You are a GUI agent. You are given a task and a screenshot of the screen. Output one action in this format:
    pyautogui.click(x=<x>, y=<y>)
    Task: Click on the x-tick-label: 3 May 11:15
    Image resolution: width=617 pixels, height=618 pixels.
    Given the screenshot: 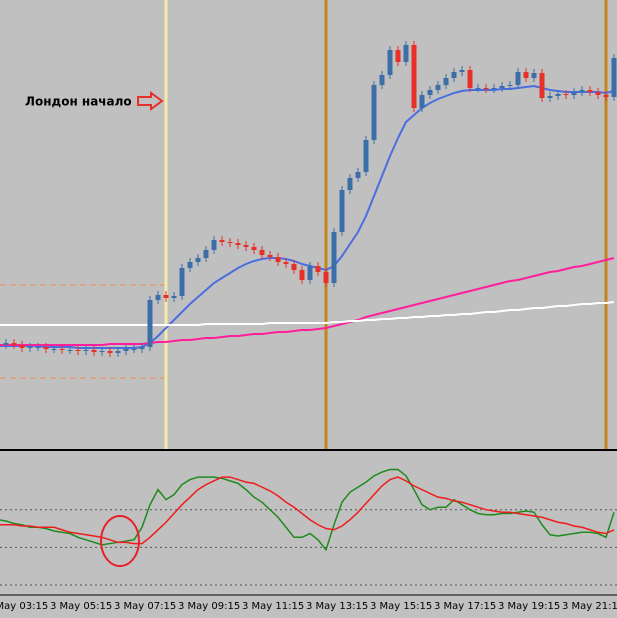 What is the action you would take?
    pyautogui.click(x=273, y=606)
    